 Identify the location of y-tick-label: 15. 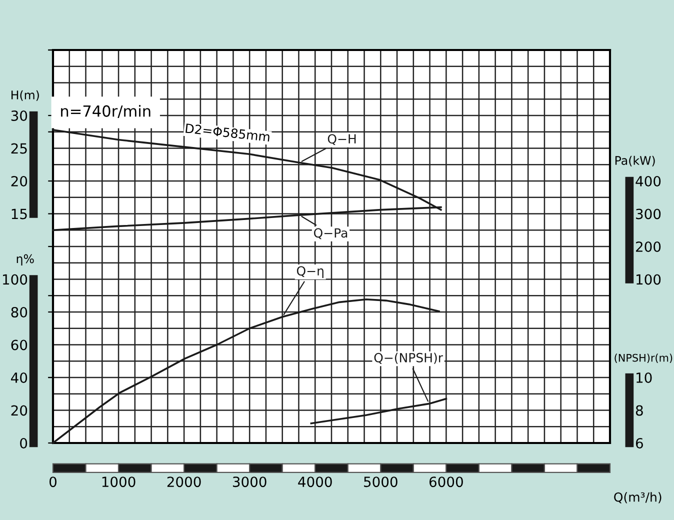
(19, 214).